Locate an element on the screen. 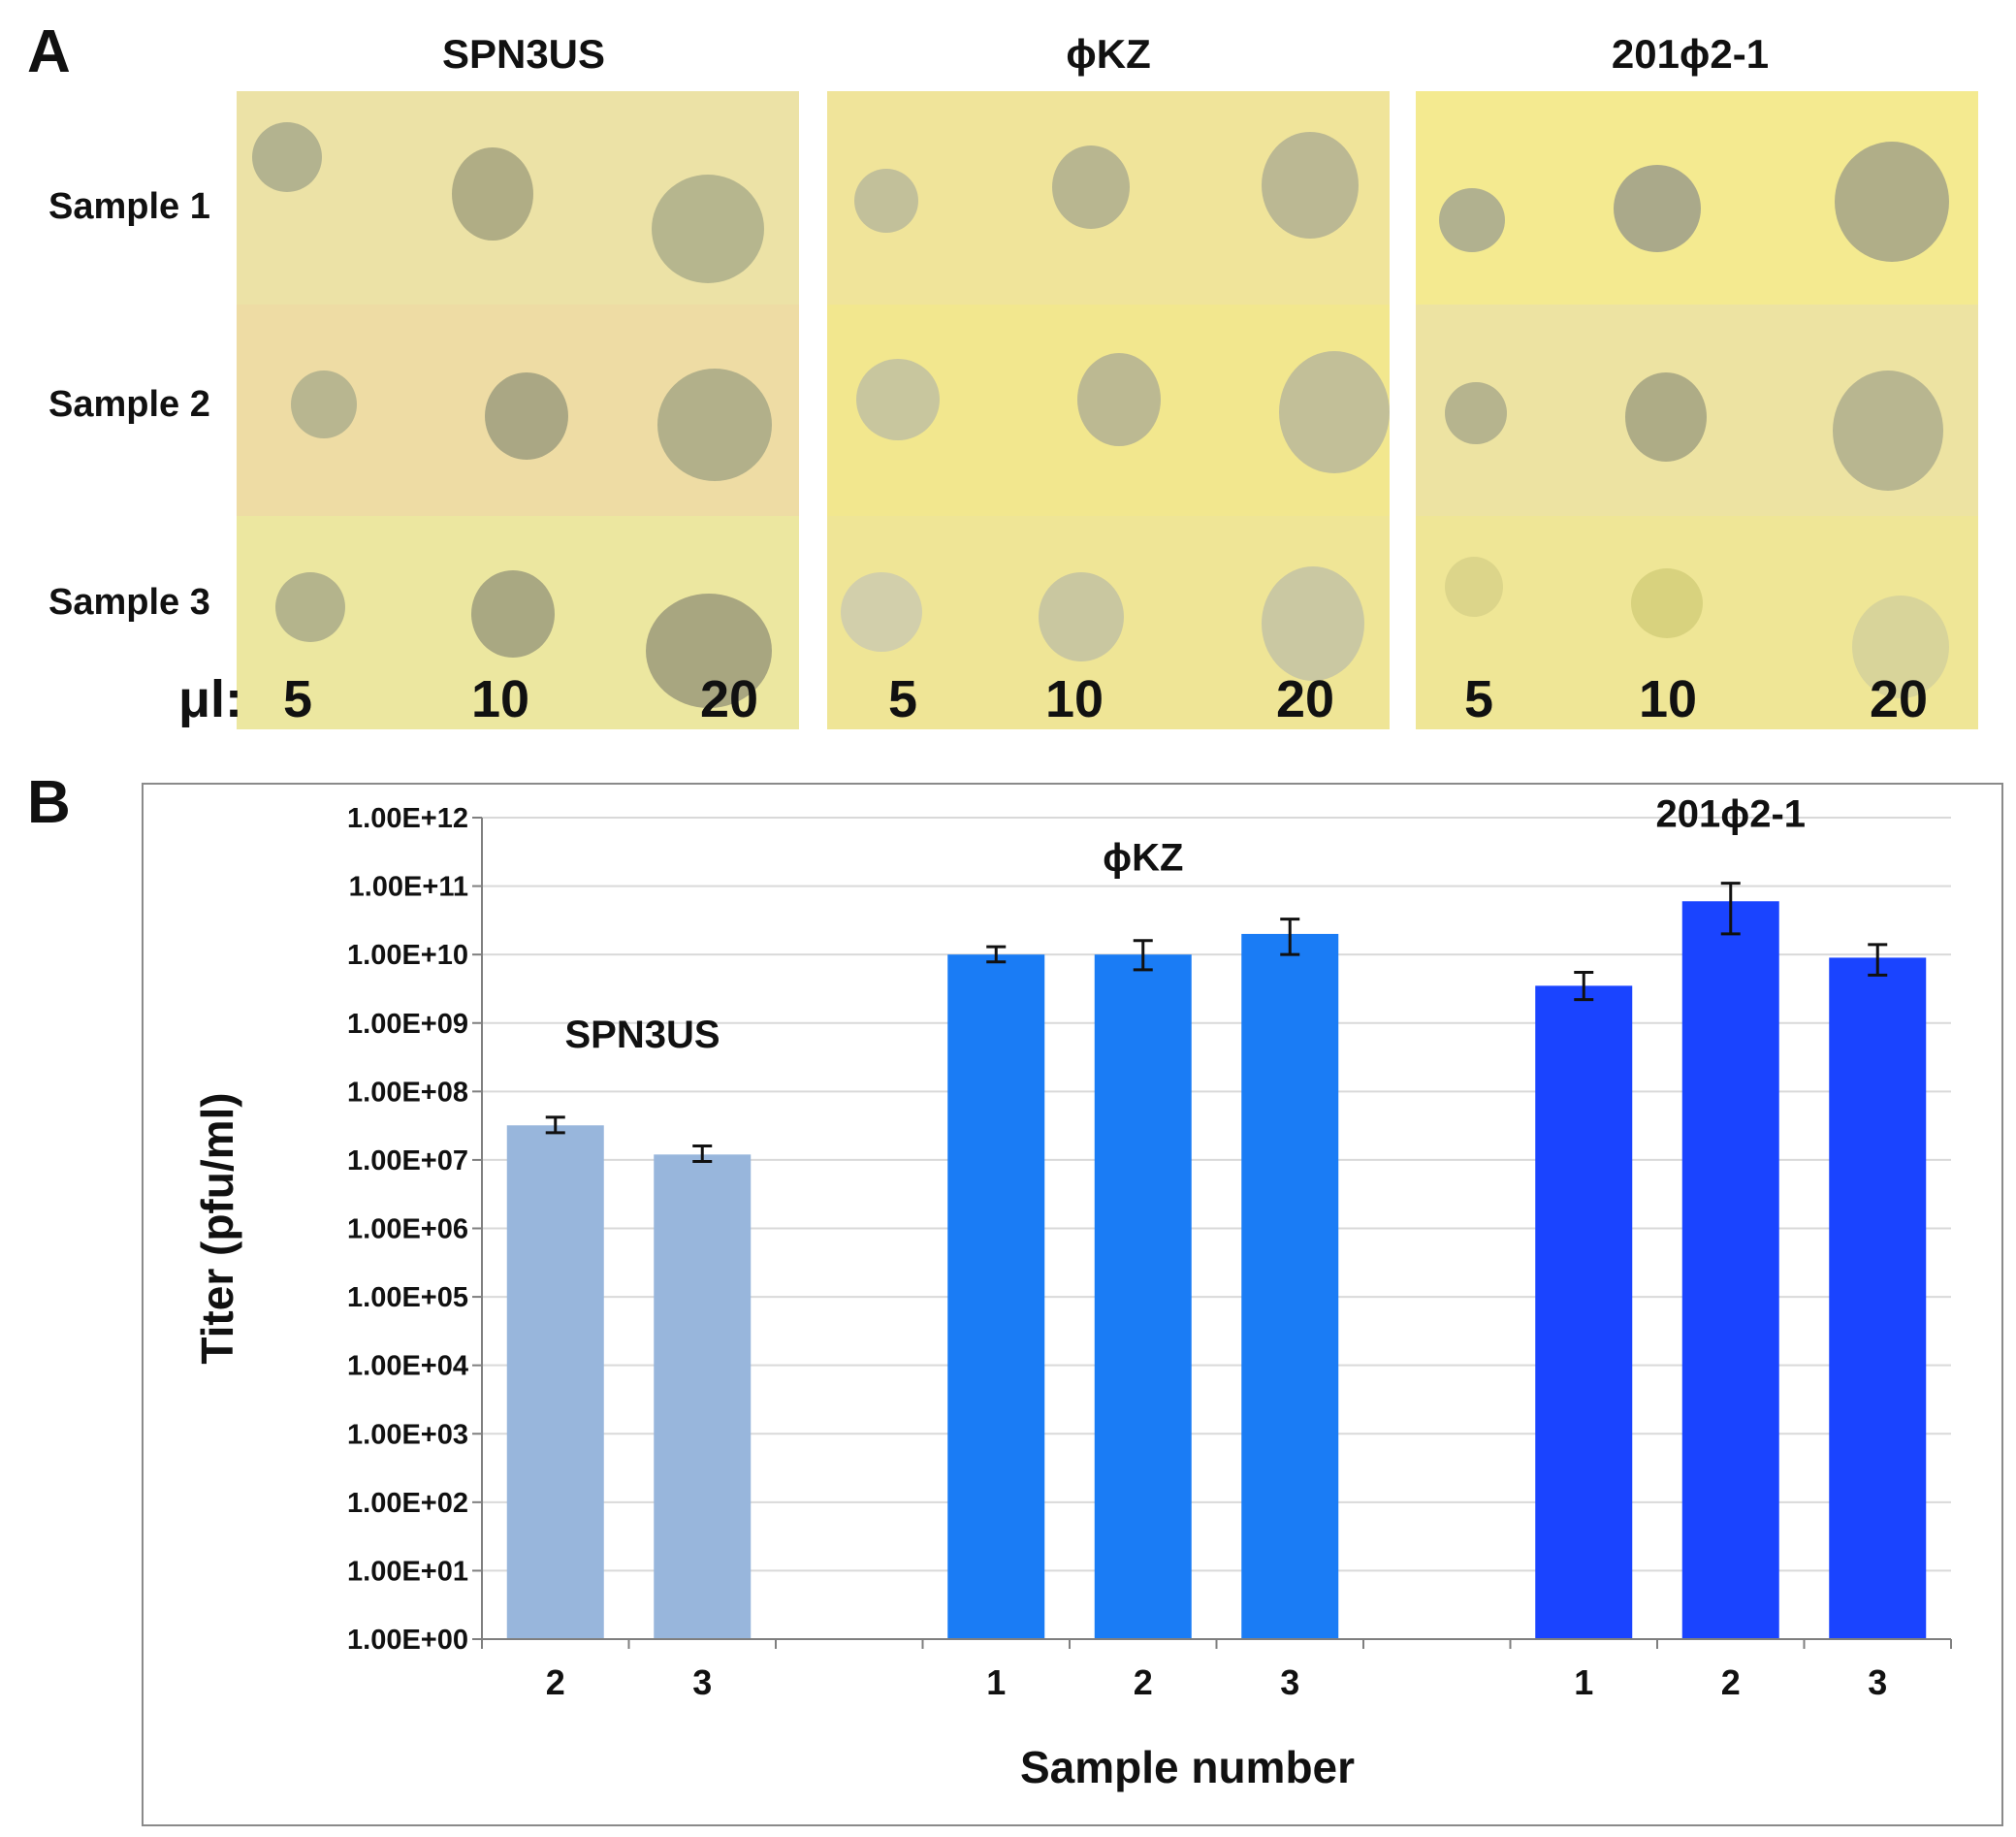 This screenshot has width=2016, height=1837. plate-phikz is located at coordinates (1108, 410).